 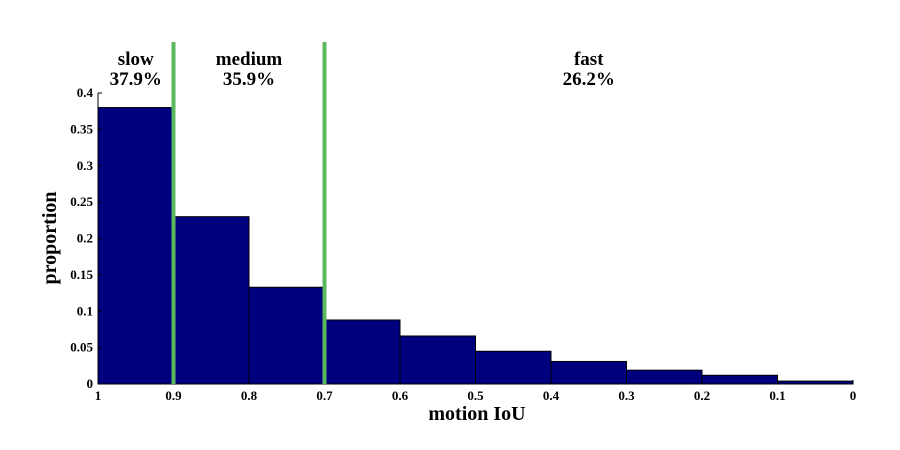 I want to click on y-tick-label: 0.35, so click(x=81, y=128).